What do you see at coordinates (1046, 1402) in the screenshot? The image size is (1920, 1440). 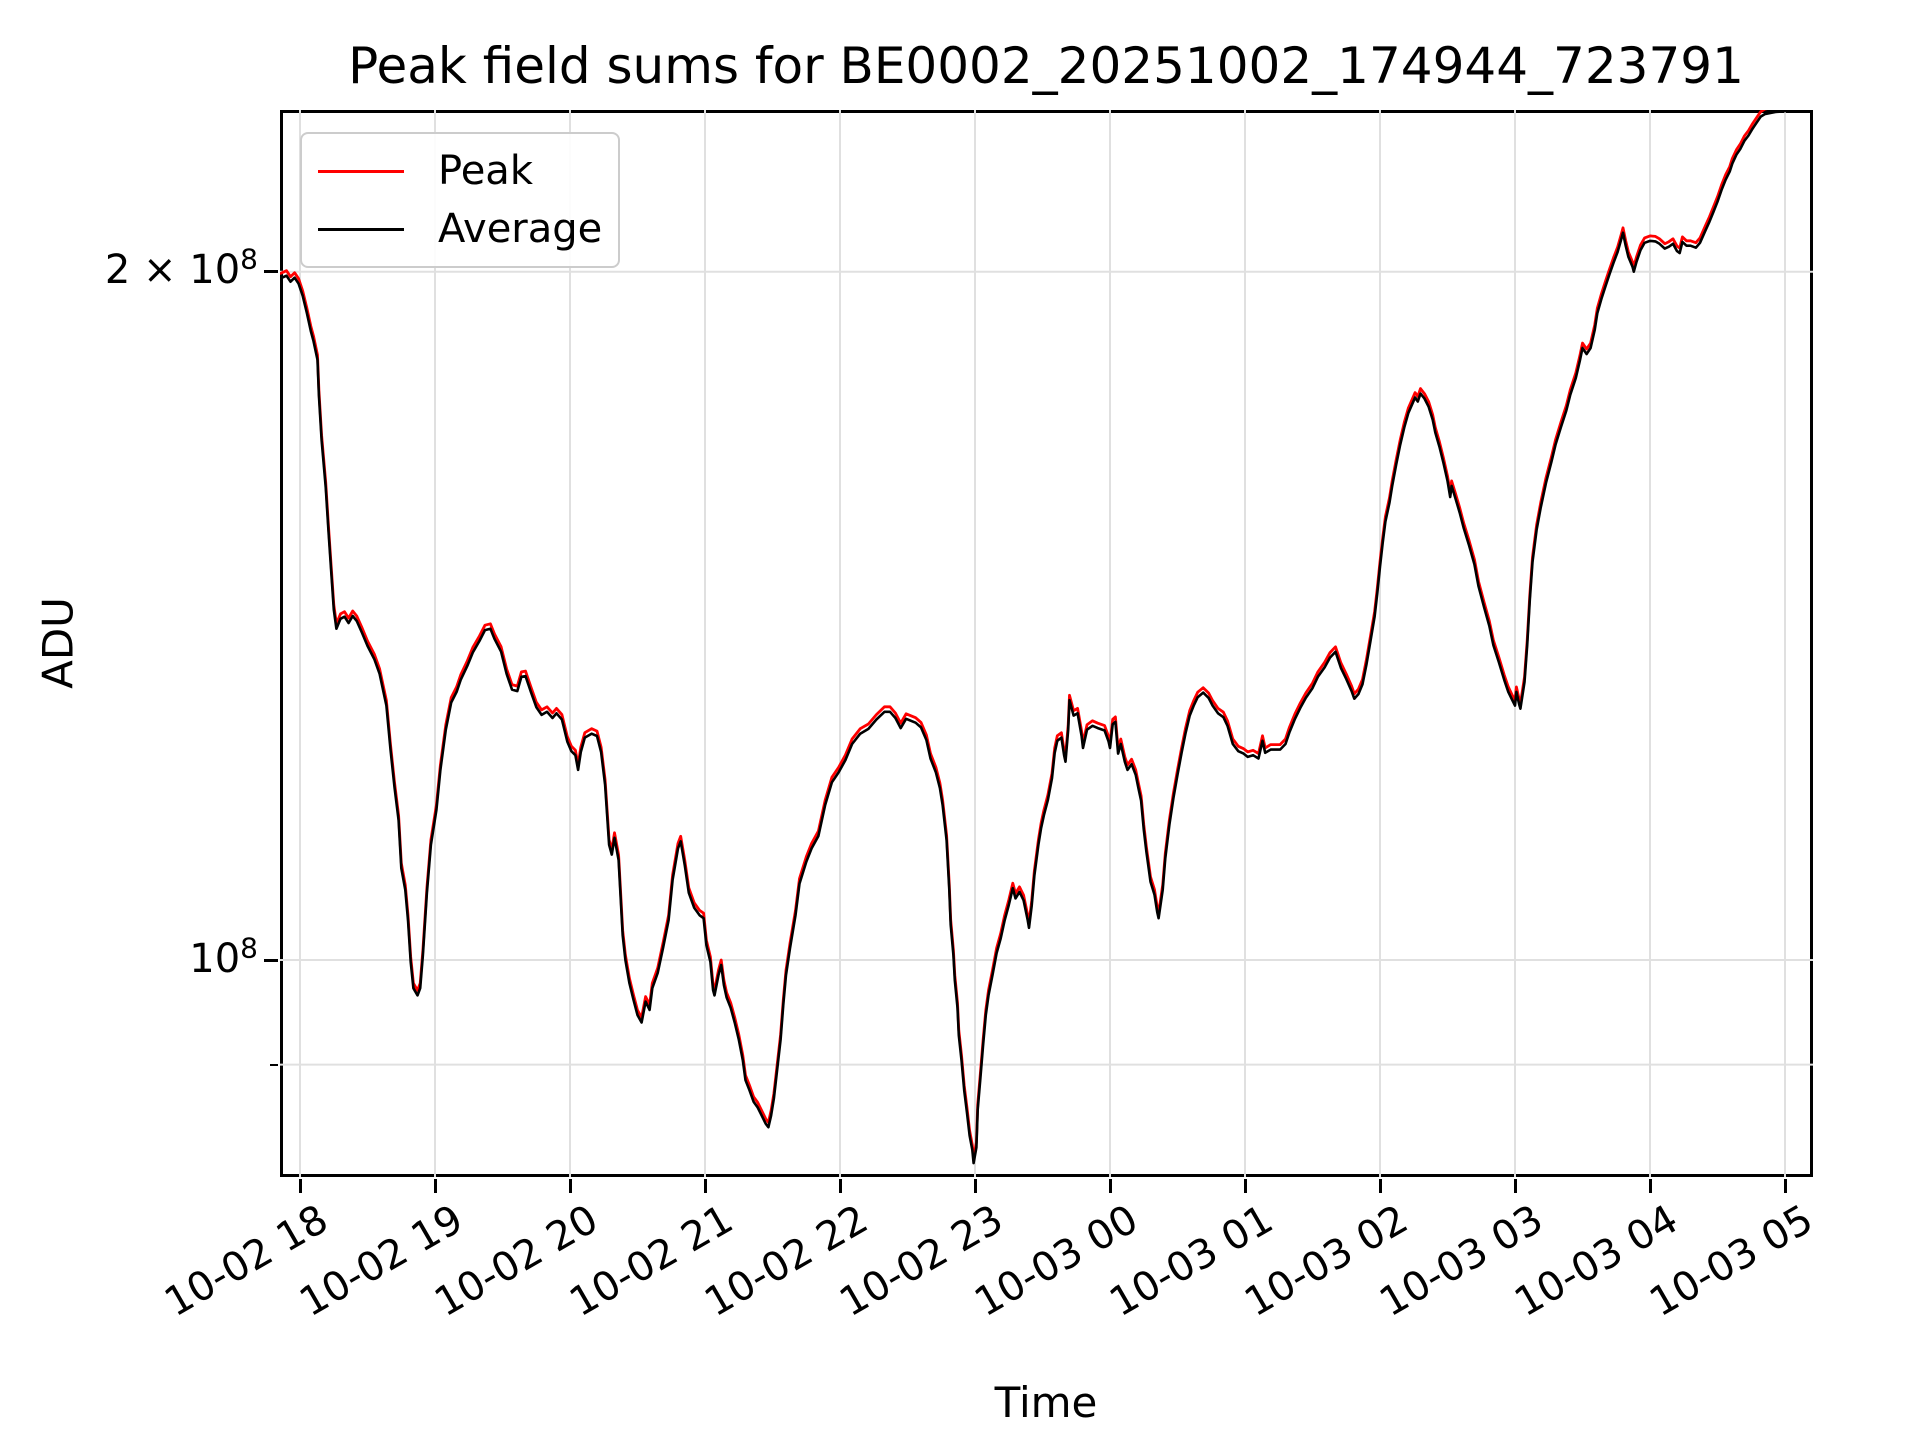 I see `x-axis-label: Time` at bounding box center [1046, 1402].